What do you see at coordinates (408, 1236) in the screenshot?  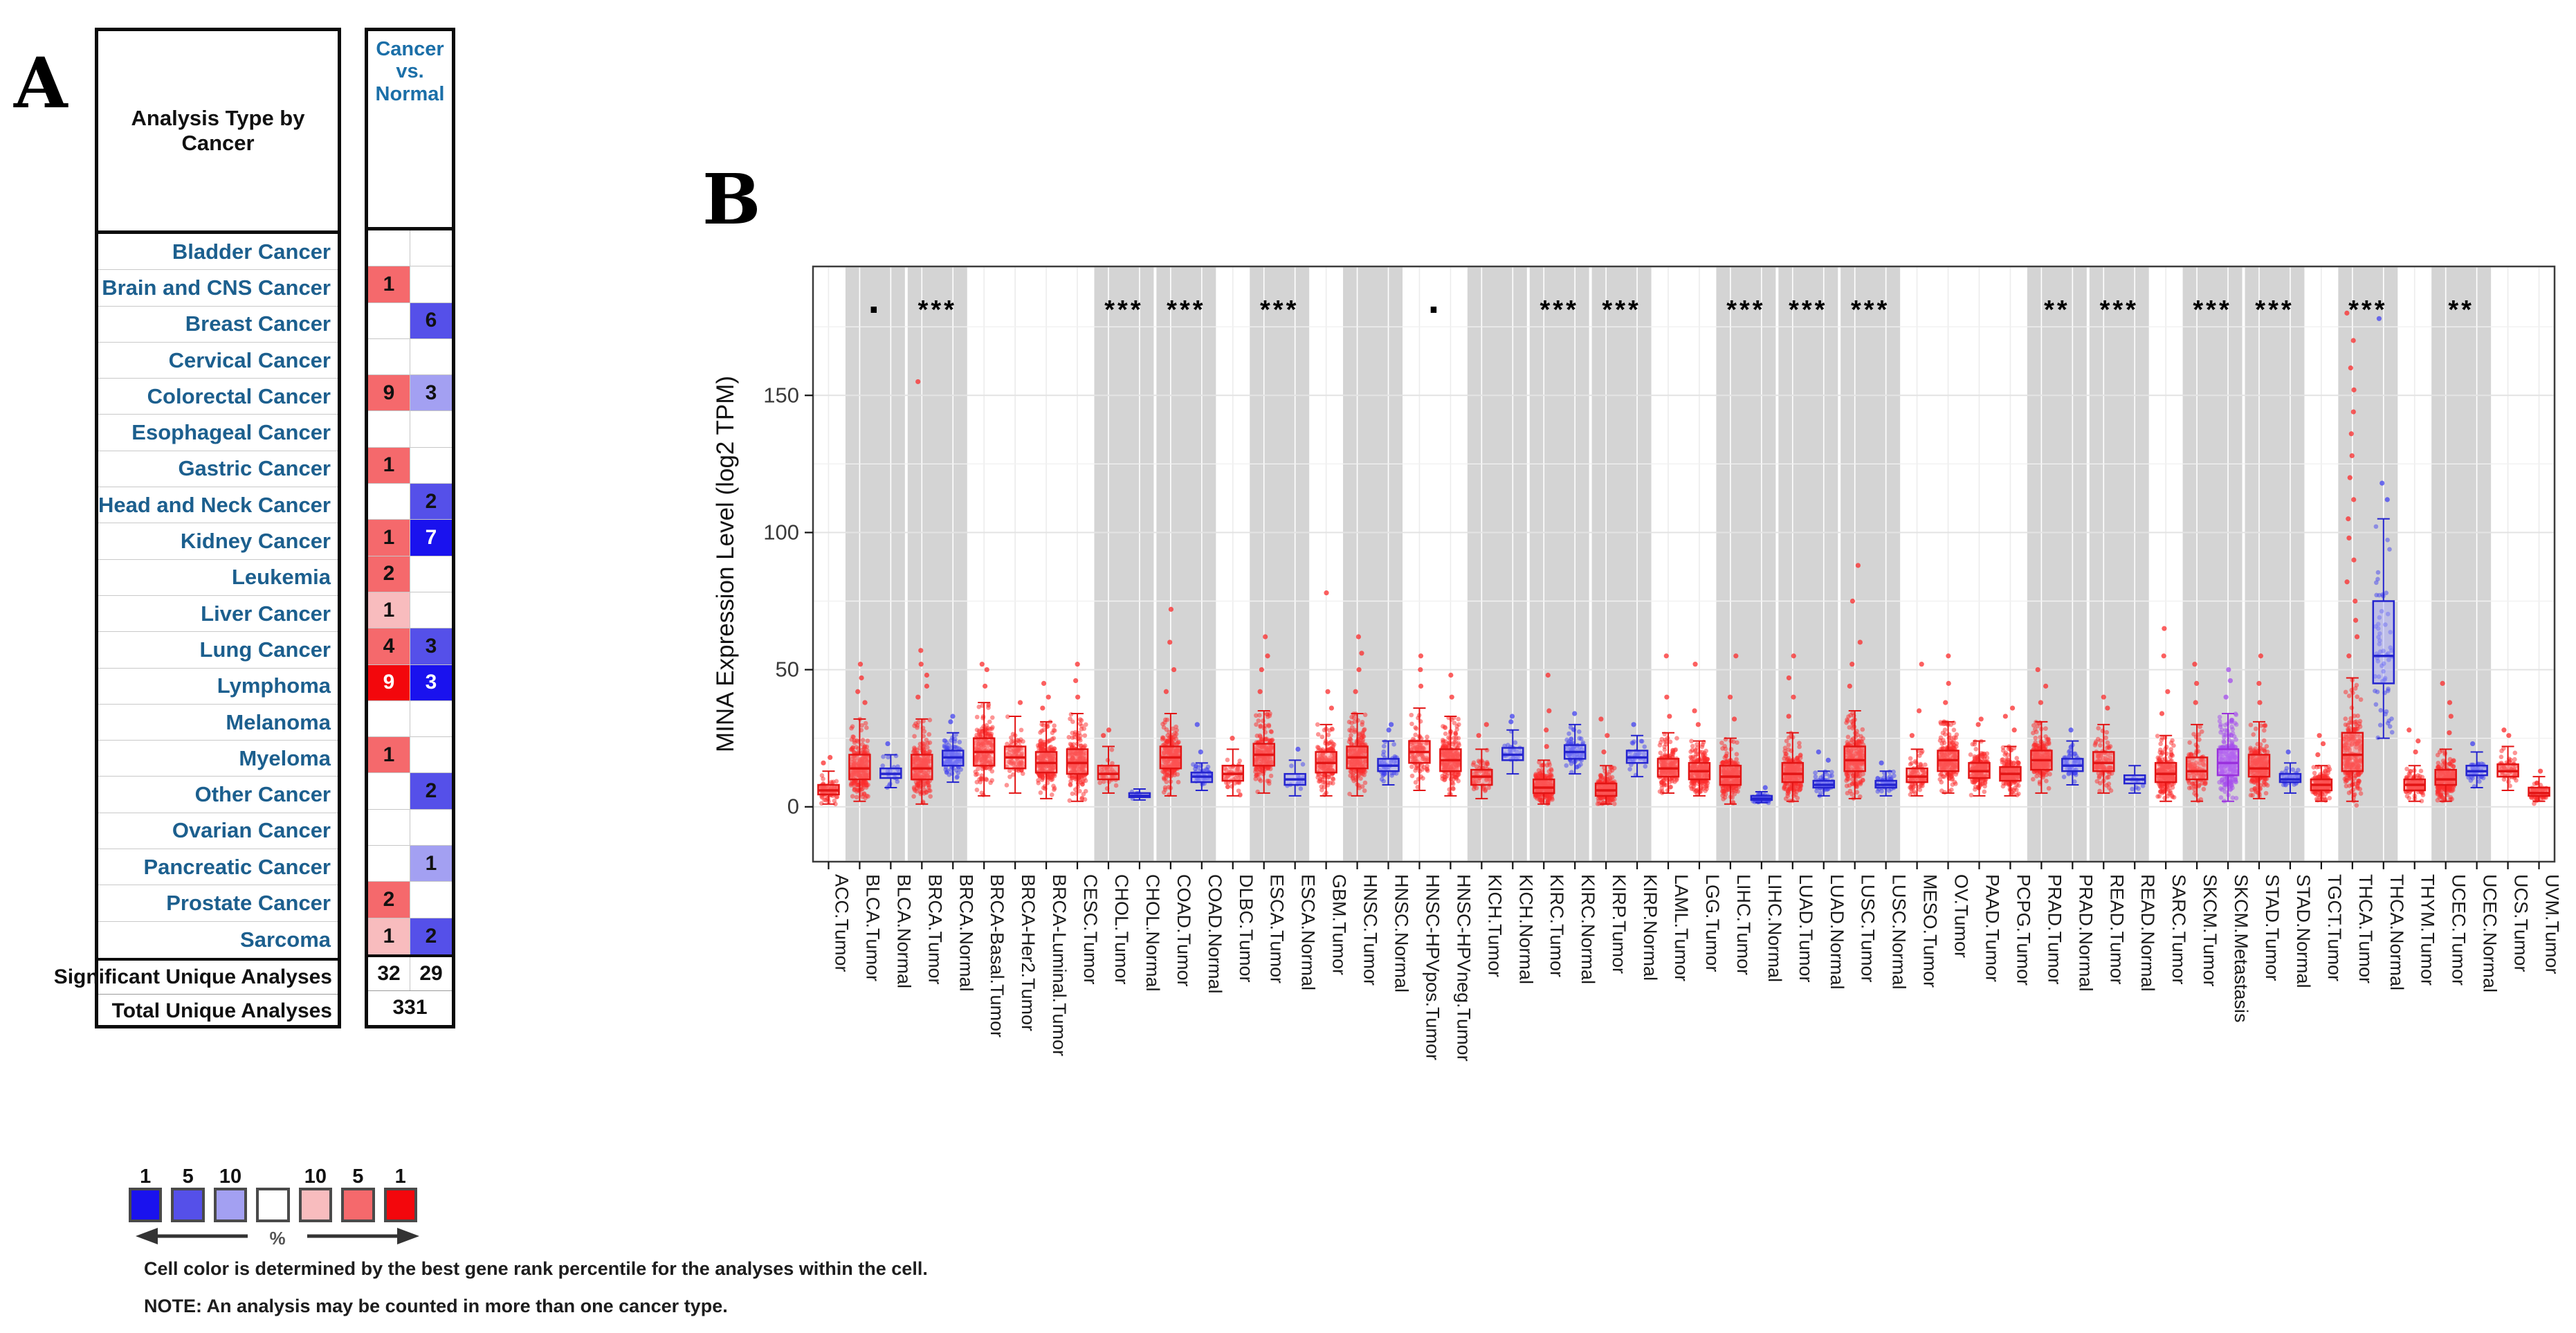 I see `right-arrow-icon` at bounding box center [408, 1236].